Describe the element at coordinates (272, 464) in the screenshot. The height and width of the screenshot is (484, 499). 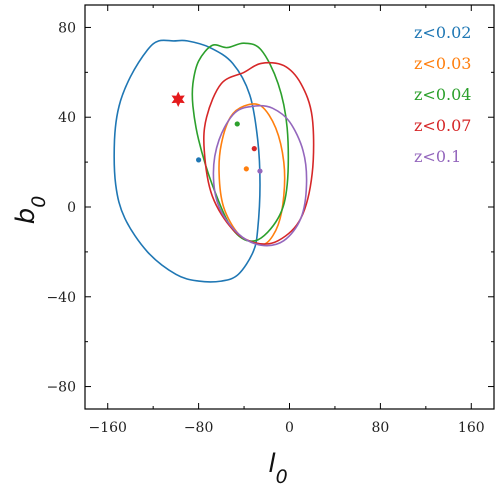
I see `x-axis-title-main: l` at that location.